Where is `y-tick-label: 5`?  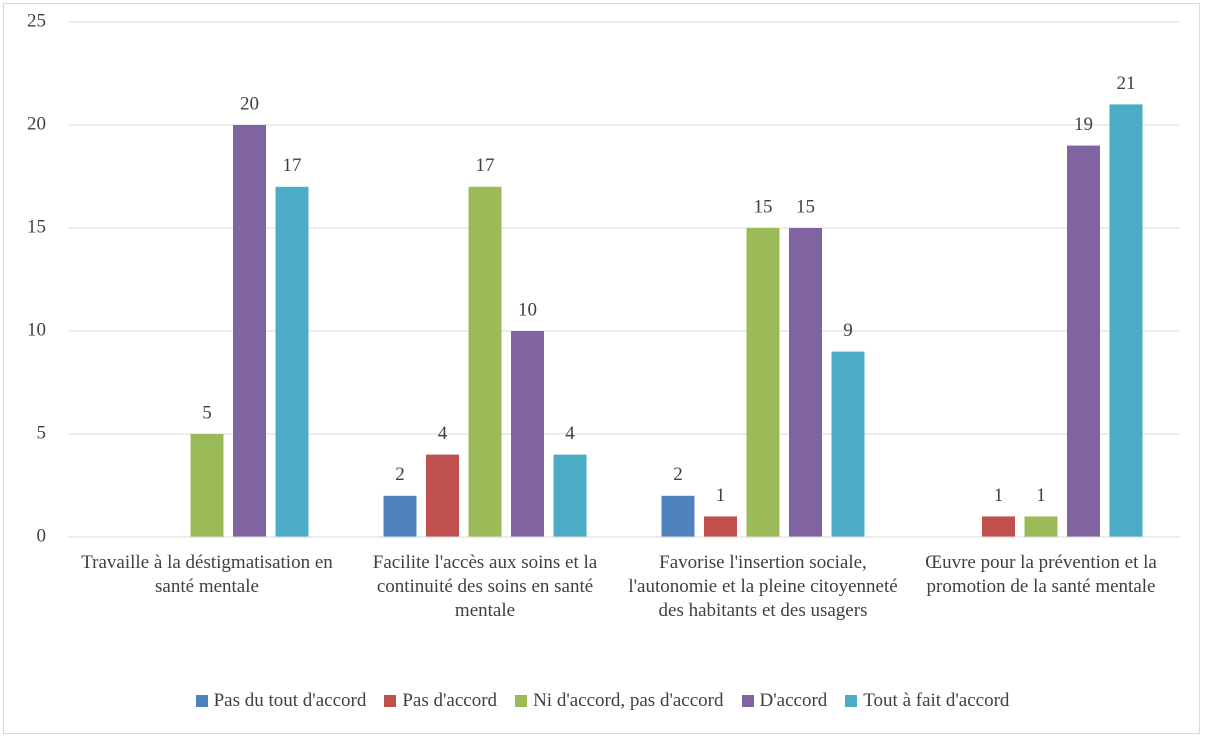 y-tick-label: 5 is located at coordinates (42, 432).